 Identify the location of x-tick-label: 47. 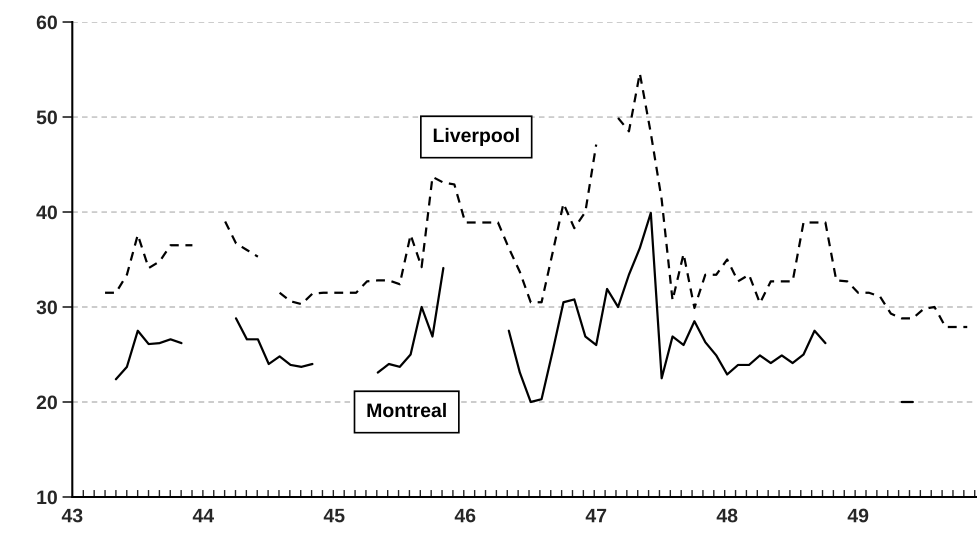
(596, 515).